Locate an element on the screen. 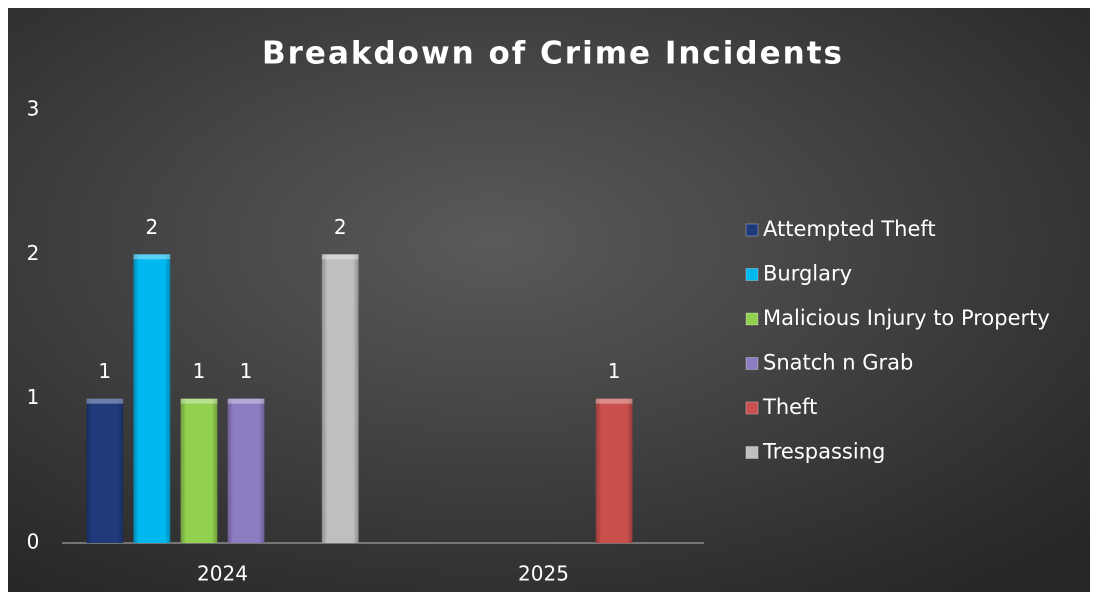  y-tick-label: 2 is located at coordinates (33, 253).